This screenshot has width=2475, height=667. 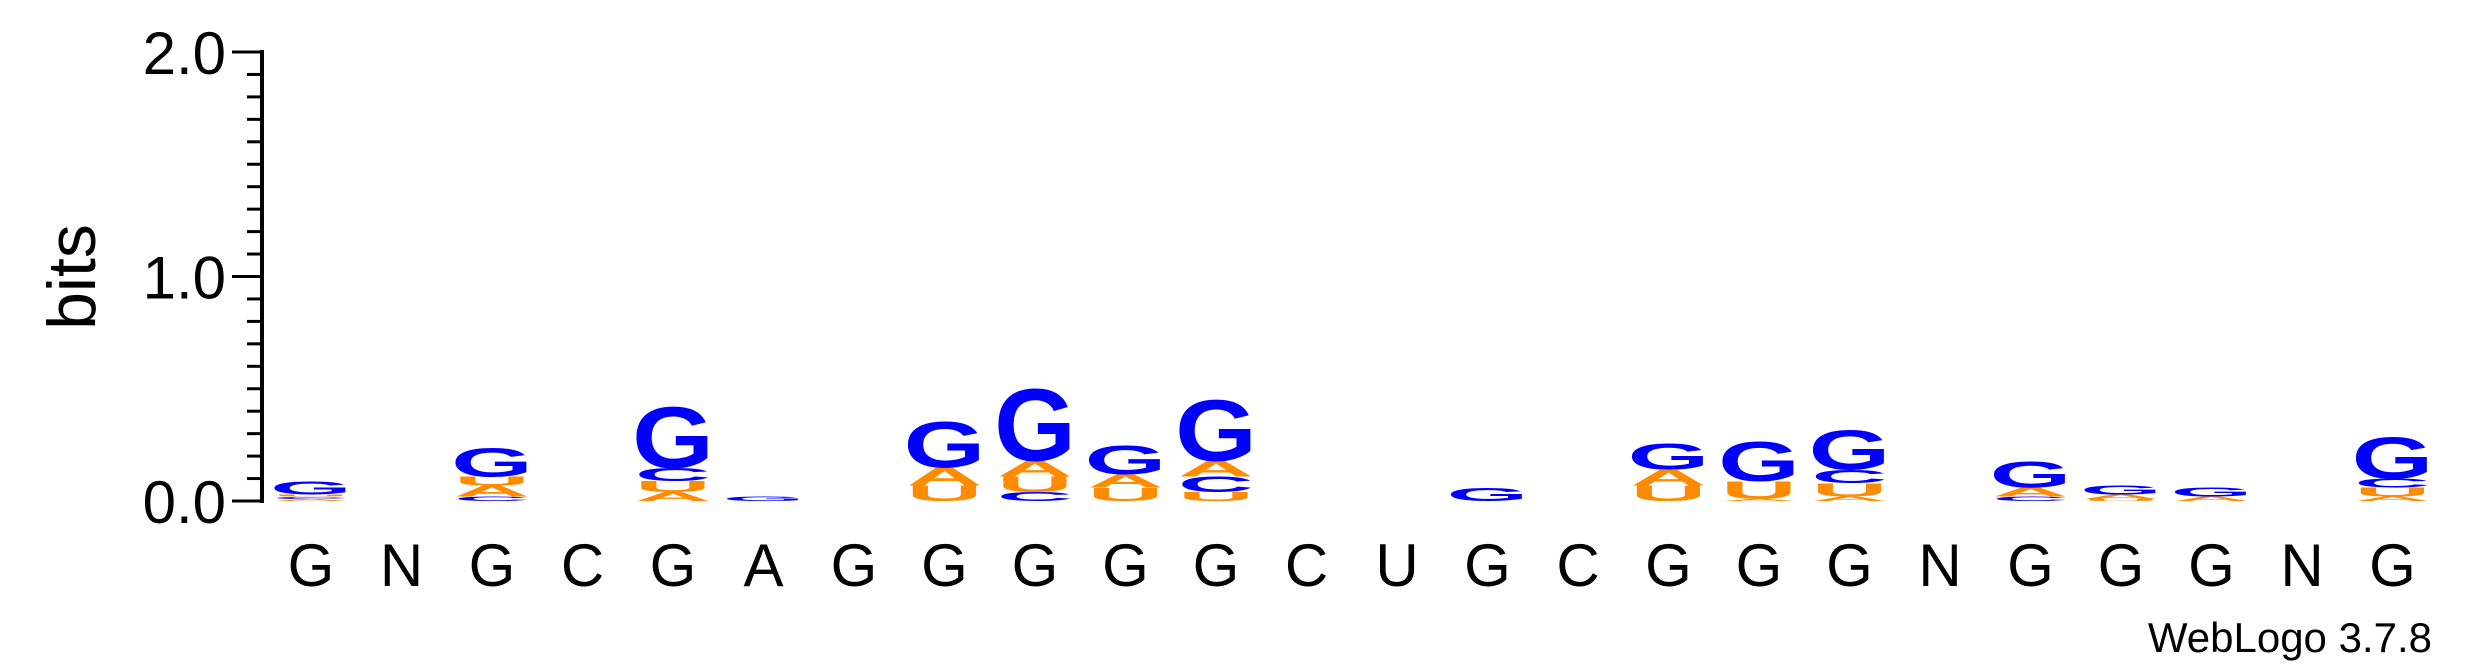 I want to click on y-tick-label: 1.0, so click(x=184, y=278).